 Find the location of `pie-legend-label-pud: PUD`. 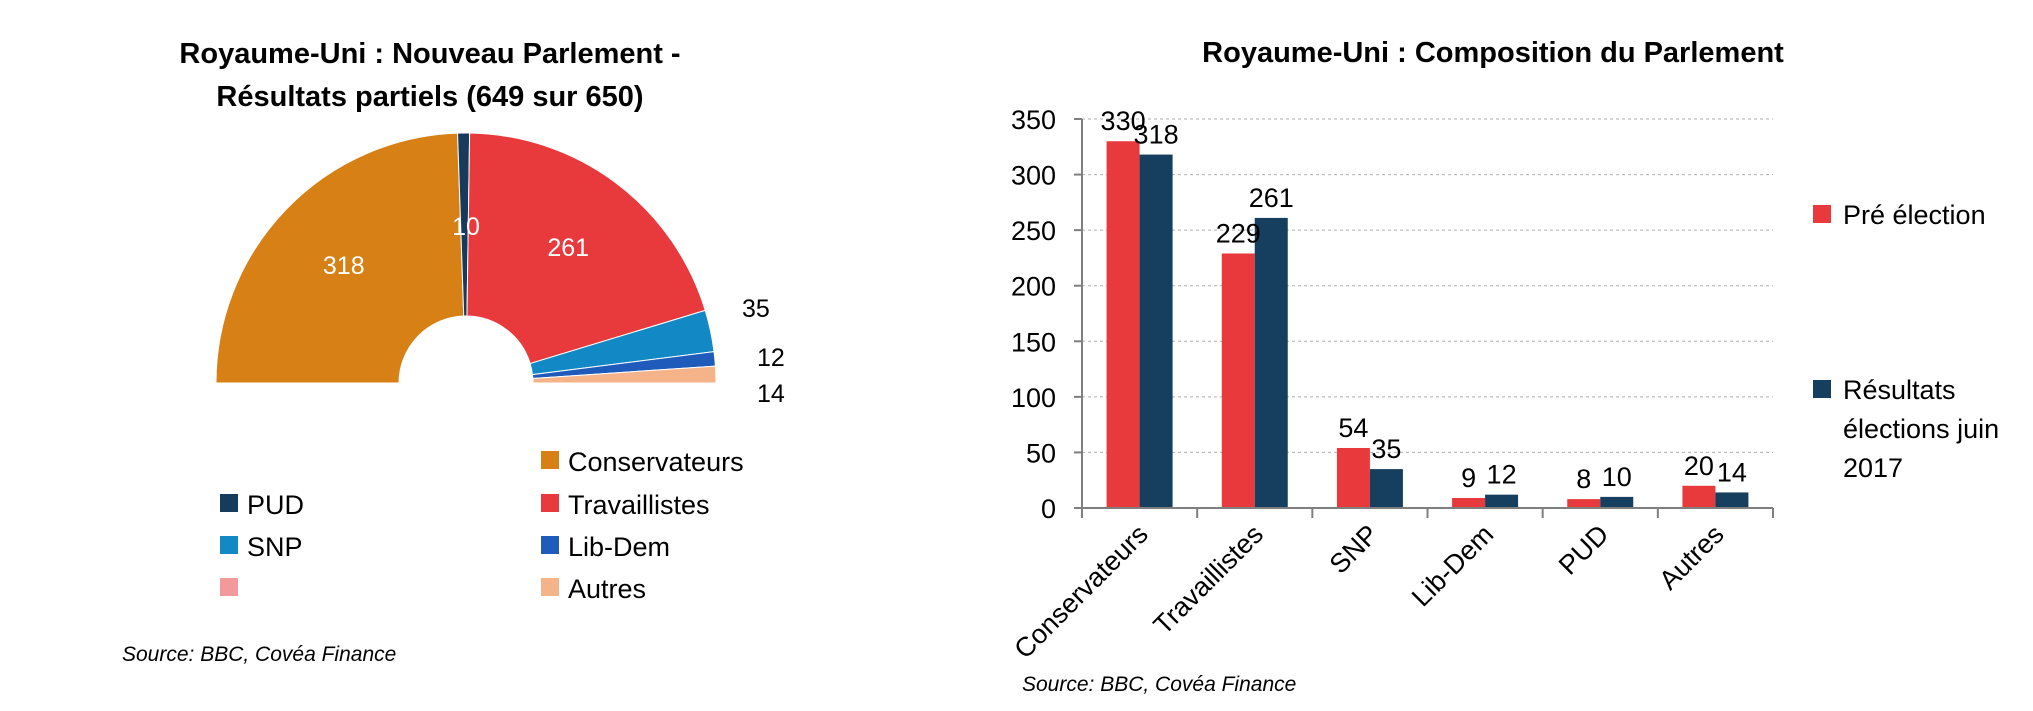

pie-legend-label-pud: PUD is located at coordinates (275, 505).